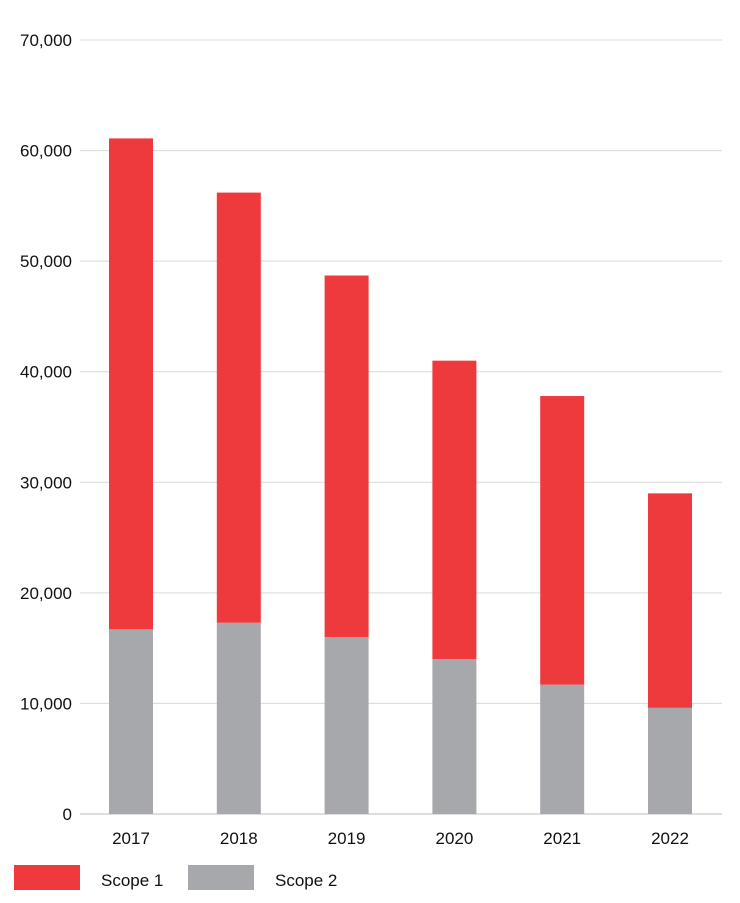  I want to click on x-tick-label: 2017, so click(131, 838).